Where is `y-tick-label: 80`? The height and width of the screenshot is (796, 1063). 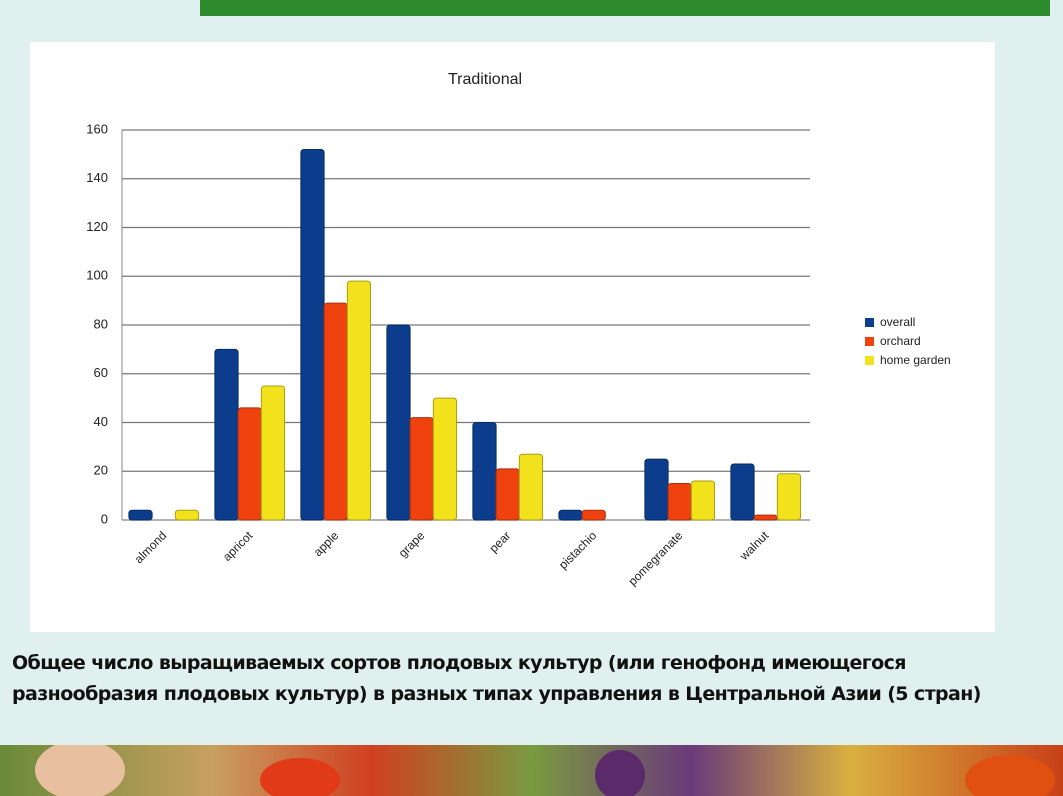
y-tick-label: 80 is located at coordinates (101, 323).